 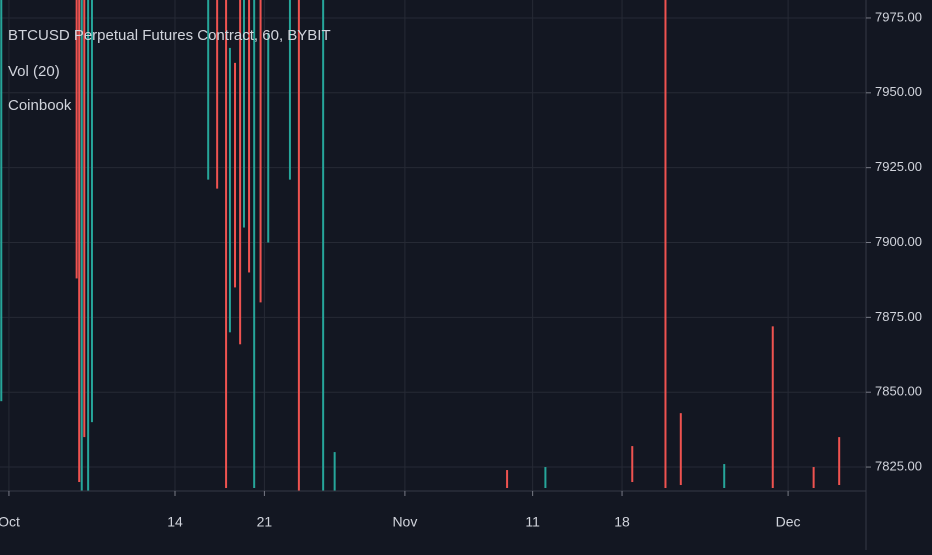 I want to click on x-tick-label: 14, so click(x=175, y=522).